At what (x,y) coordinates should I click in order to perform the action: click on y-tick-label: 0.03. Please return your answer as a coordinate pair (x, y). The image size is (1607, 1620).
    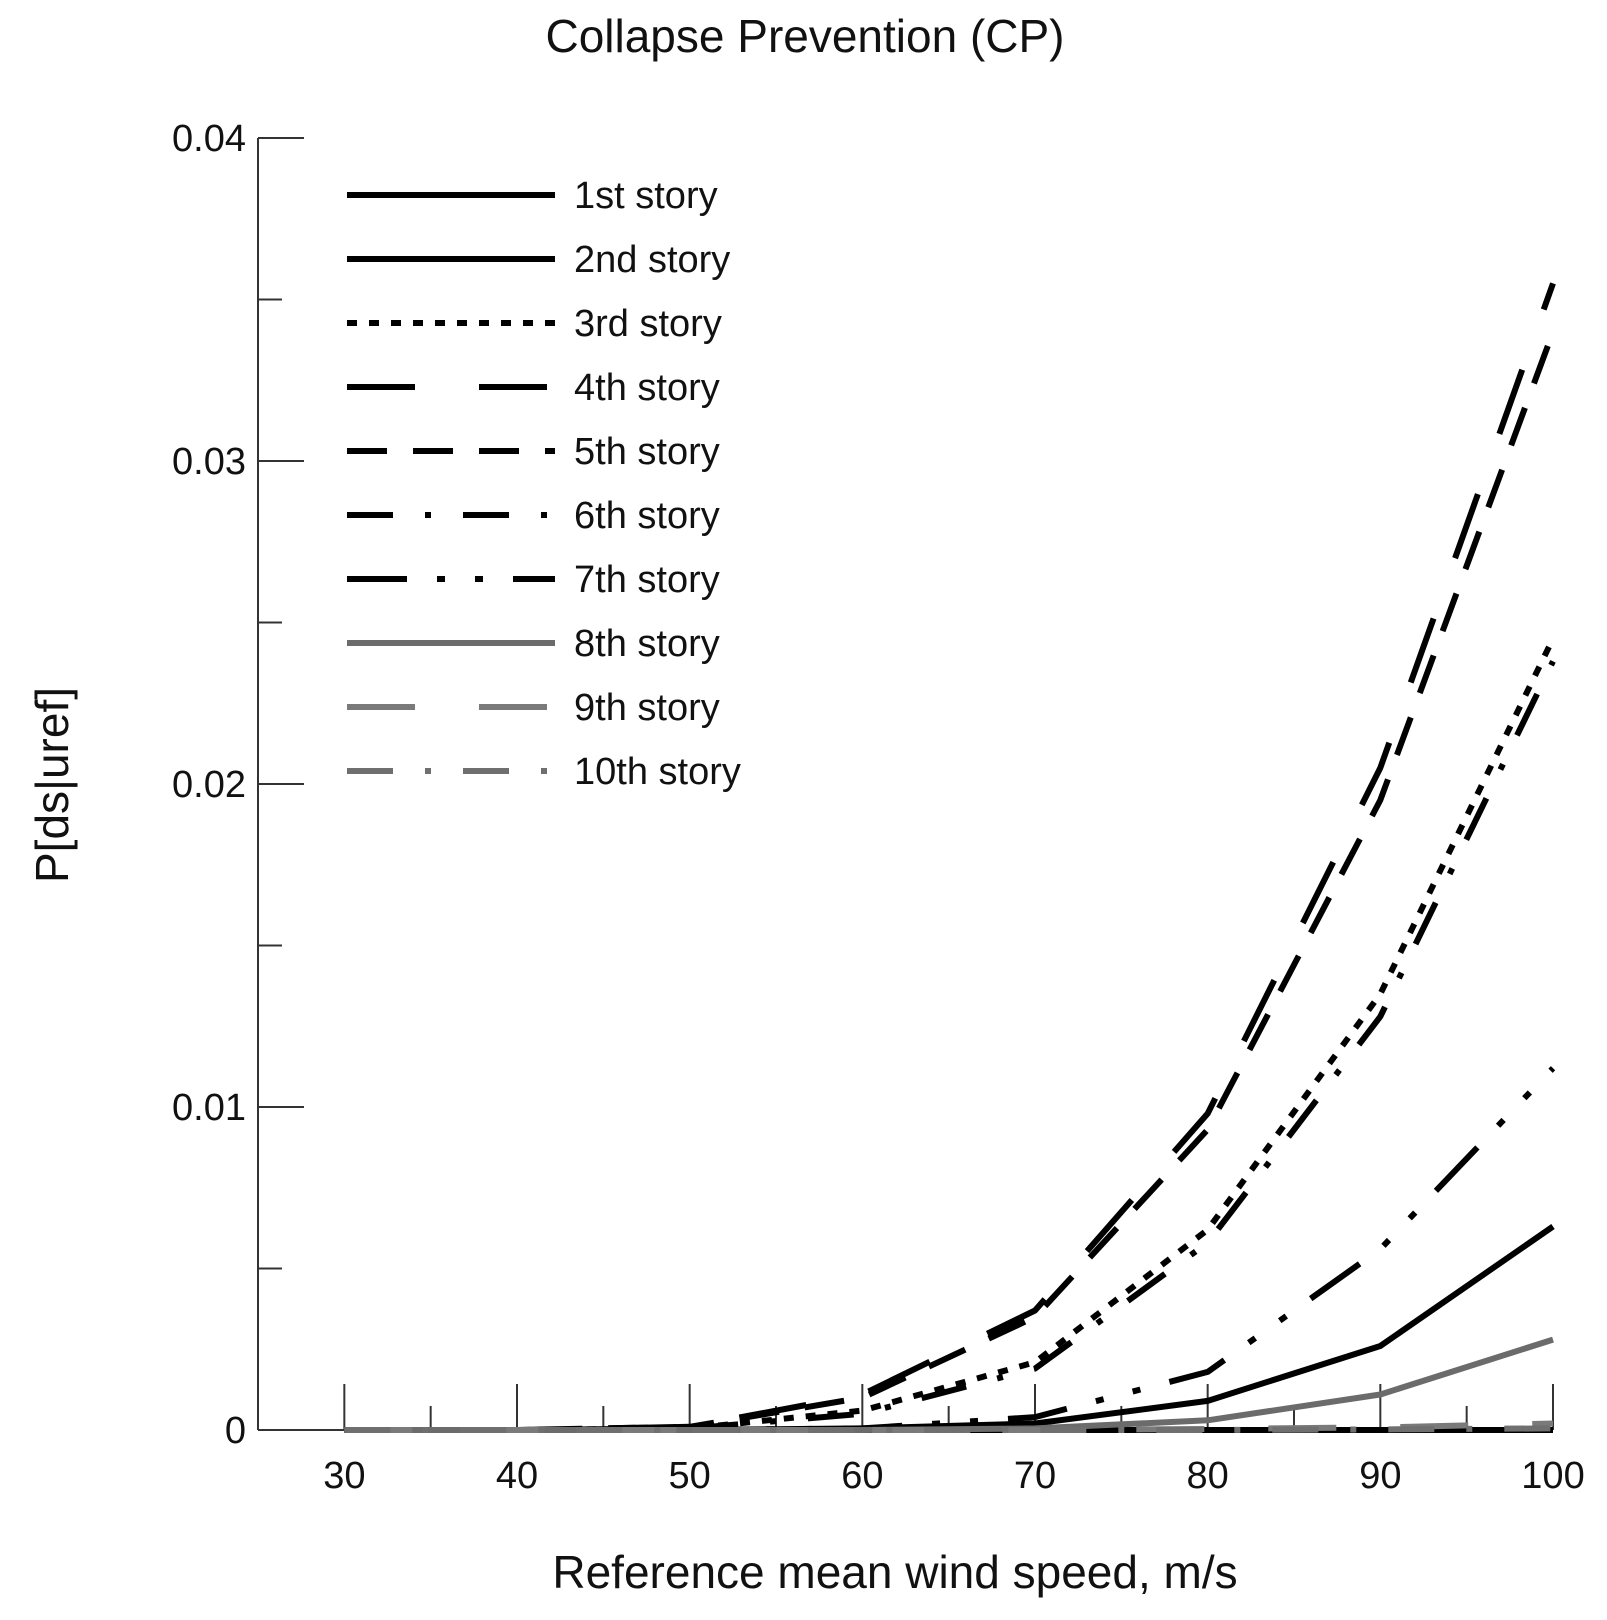
    Looking at the image, I should click on (209, 462).